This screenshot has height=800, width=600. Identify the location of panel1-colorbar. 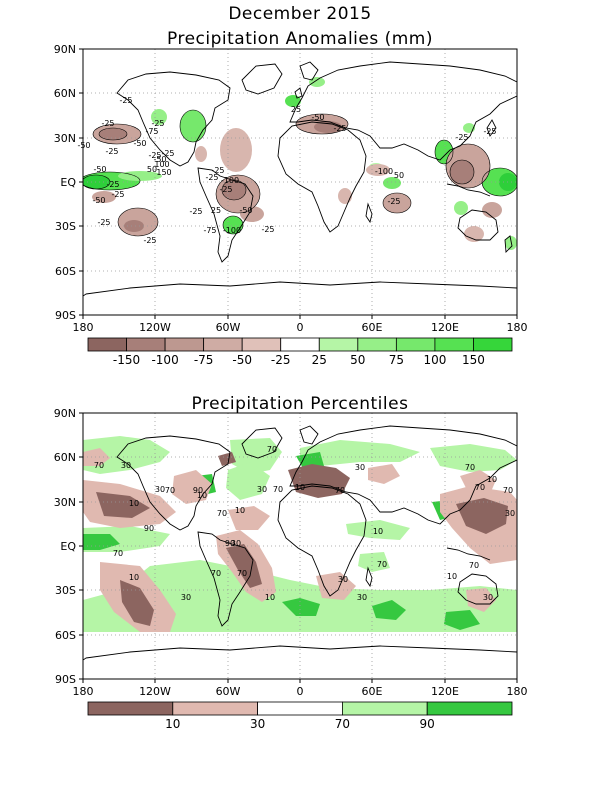
(300, 344).